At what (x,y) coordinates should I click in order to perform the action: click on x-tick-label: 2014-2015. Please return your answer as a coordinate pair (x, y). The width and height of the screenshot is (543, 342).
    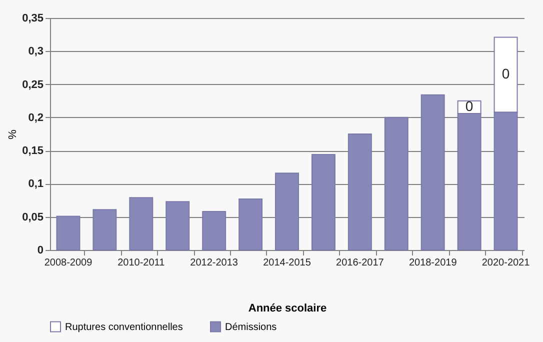
    Looking at the image, I should click on (287, 263).